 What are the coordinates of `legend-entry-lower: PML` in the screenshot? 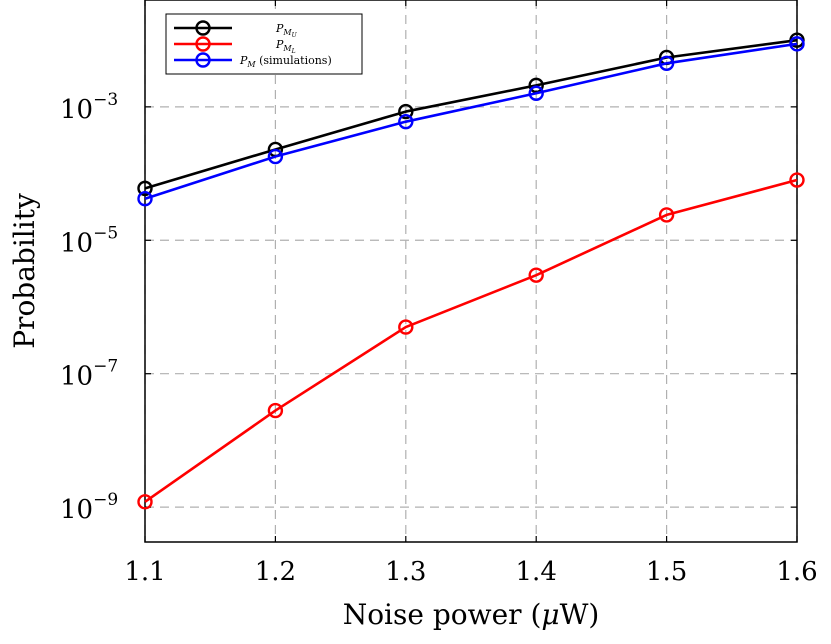 It's located at (235, 45).